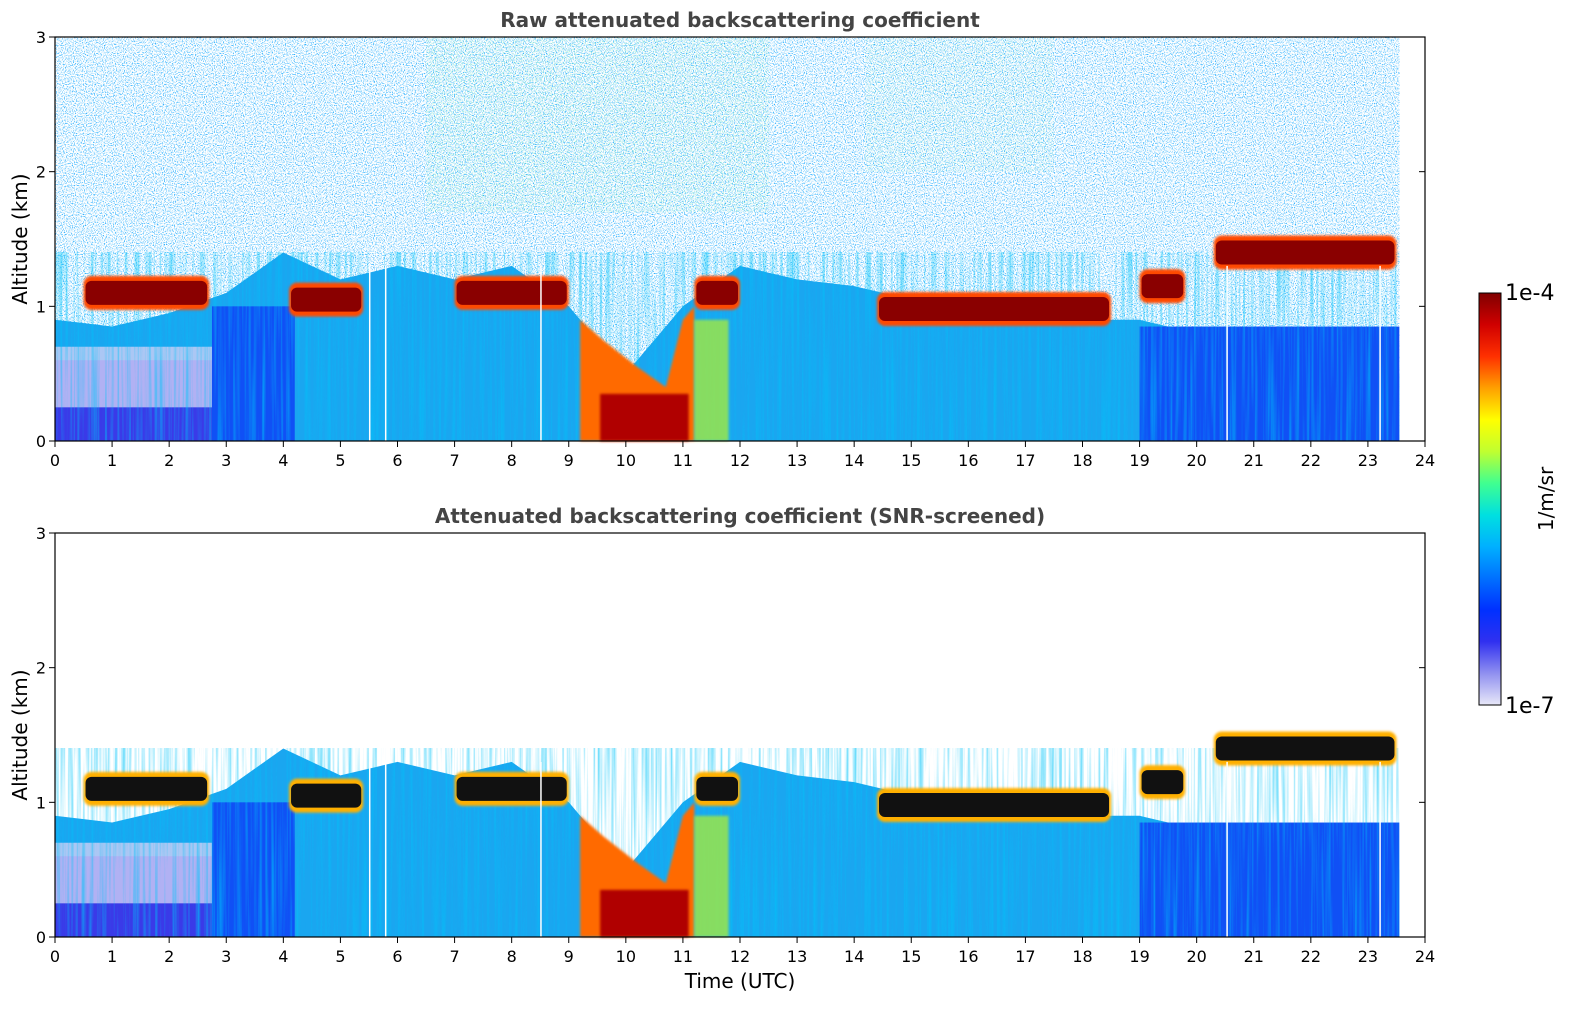 This screenshot has width=1595, height=1024. What do you see at coordinates (1196, 956) in the screenshot?
I see `x-tick-label: 20` at bounding box center [1196, 956].